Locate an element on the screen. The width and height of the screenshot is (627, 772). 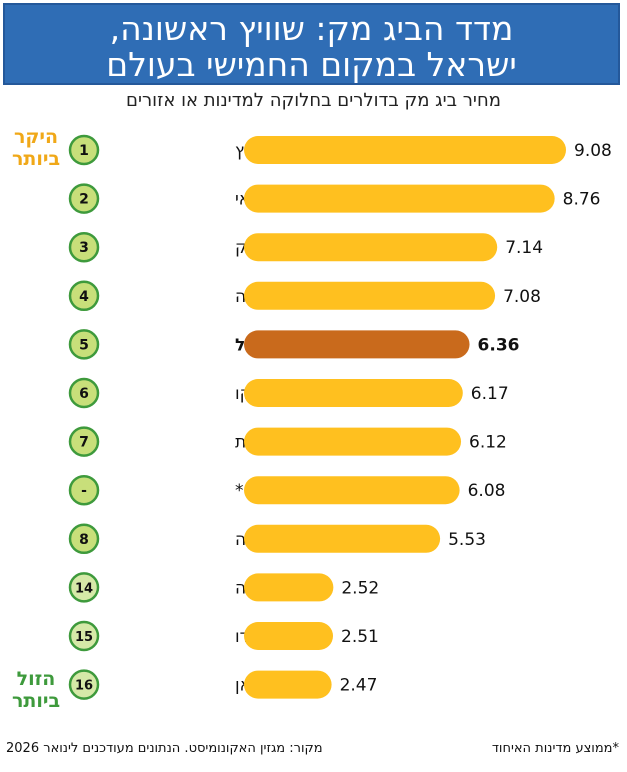
rank-number: 5 is located at coordinates (84, 345).